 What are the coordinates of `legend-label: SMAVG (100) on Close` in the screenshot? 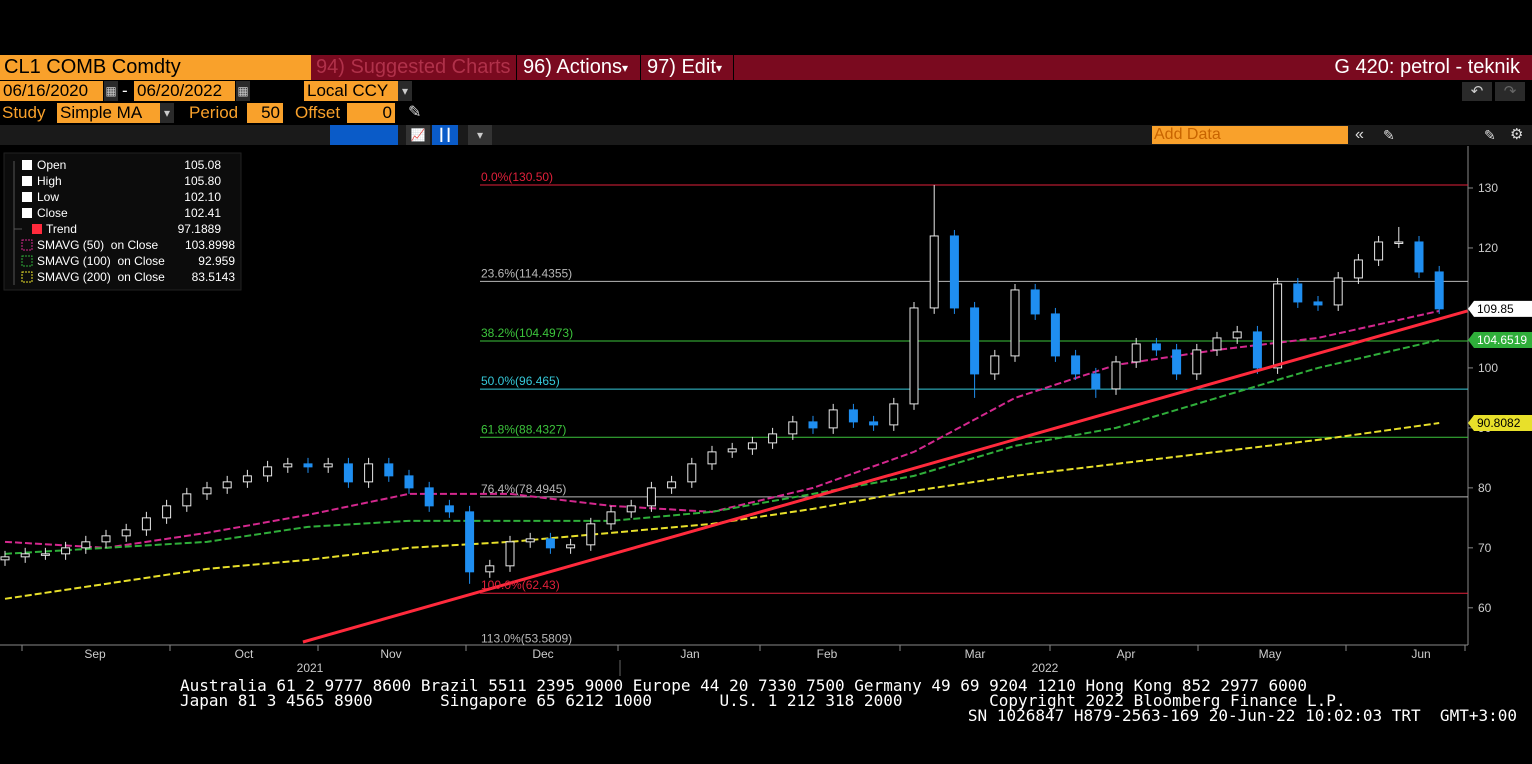 It's located at (101, 261).